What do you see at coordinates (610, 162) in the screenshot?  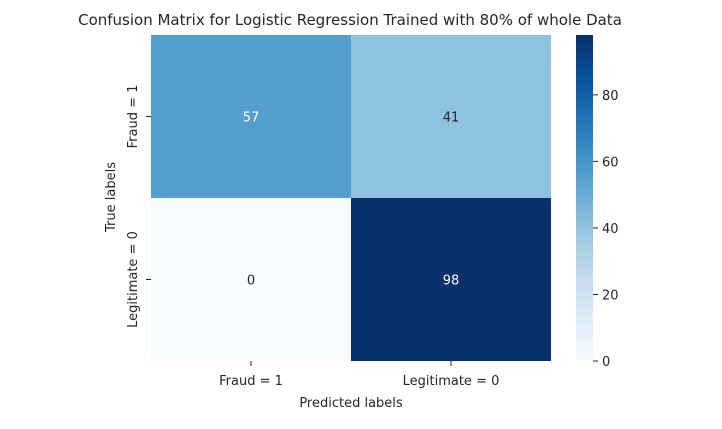 I see `colorbar-tick-label: 60` at bounding box center [610, 162].